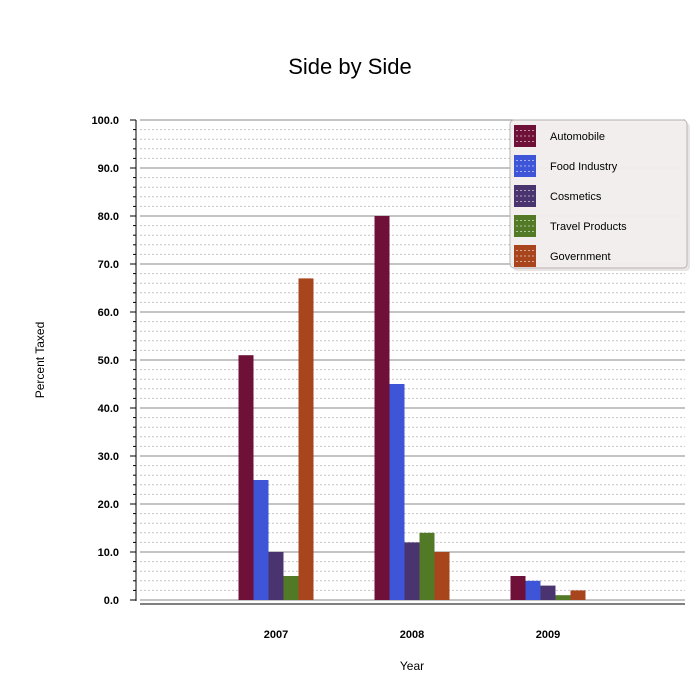  What do you see at coordinates (588, 227) in the screenshot?
I see `legend-label: Travel Products` at bounding box center [588, 227].